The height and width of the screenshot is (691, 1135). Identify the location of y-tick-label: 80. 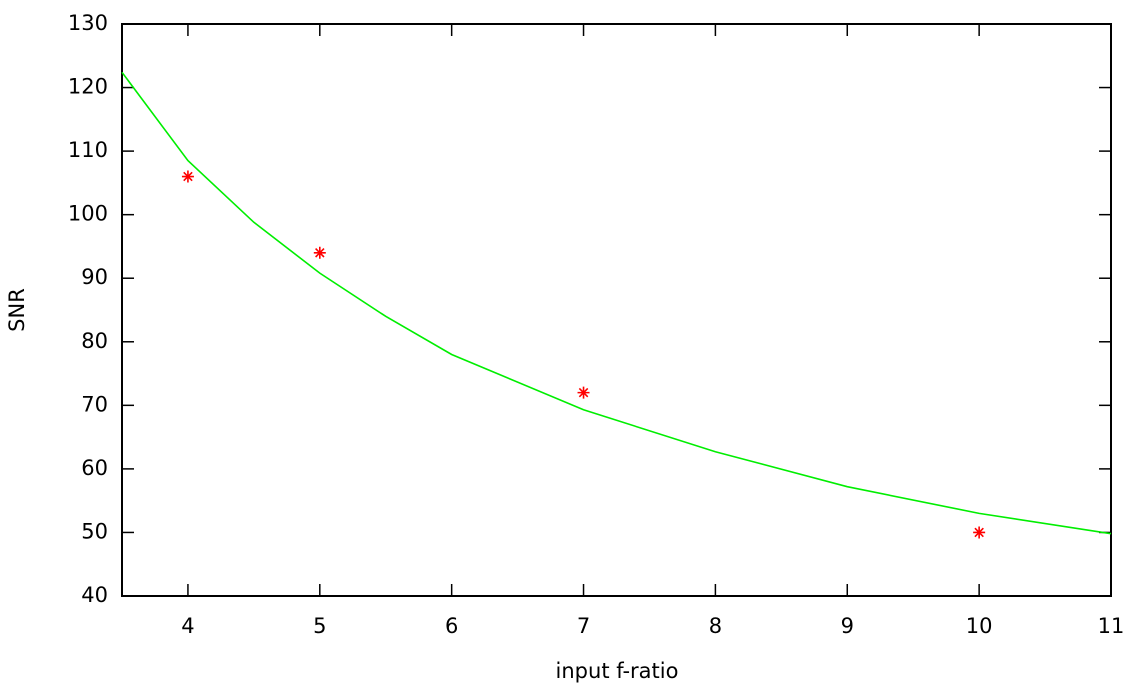
(94, 341).